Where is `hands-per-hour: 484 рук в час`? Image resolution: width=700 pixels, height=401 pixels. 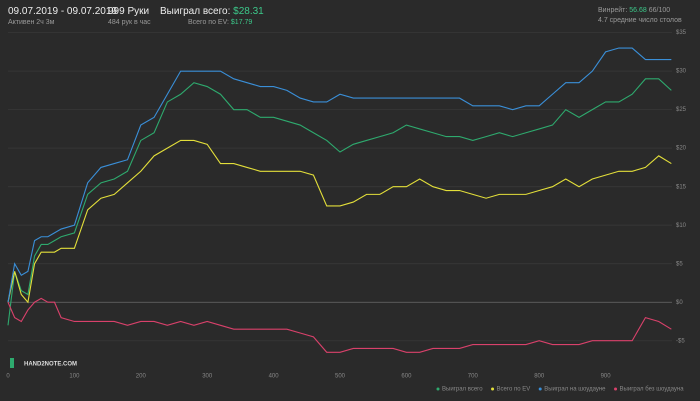
hands-per-hour: 484 рук в час is located at coordinates (129, 22).